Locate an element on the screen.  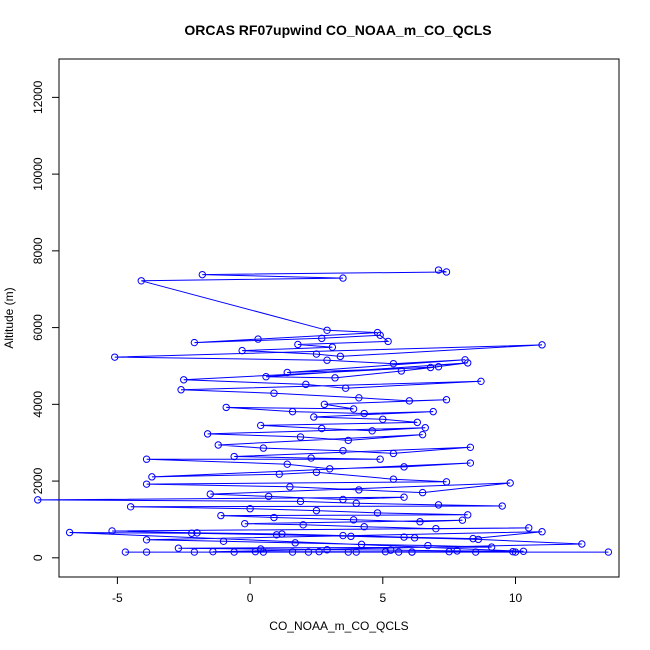
chart-title: ORCAS RF07upwind CO_NOAA_m_CO_QCLS is located at coordinates (337, 30).